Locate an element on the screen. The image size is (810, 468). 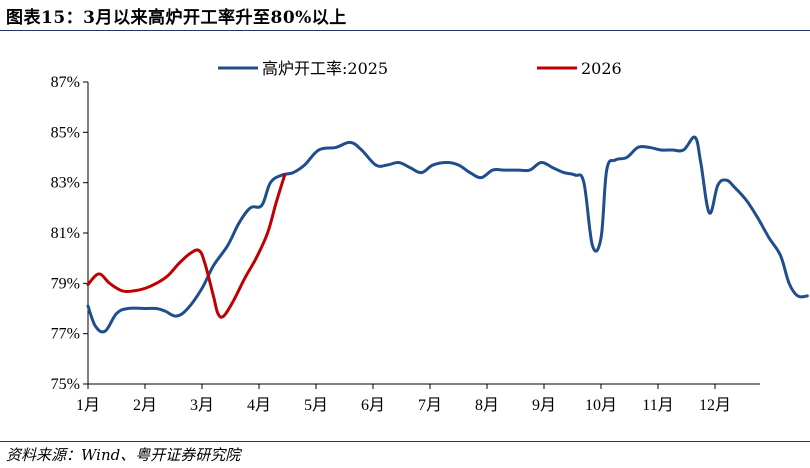
x-tick-label: 2月 is located at coordinates (145, 405).